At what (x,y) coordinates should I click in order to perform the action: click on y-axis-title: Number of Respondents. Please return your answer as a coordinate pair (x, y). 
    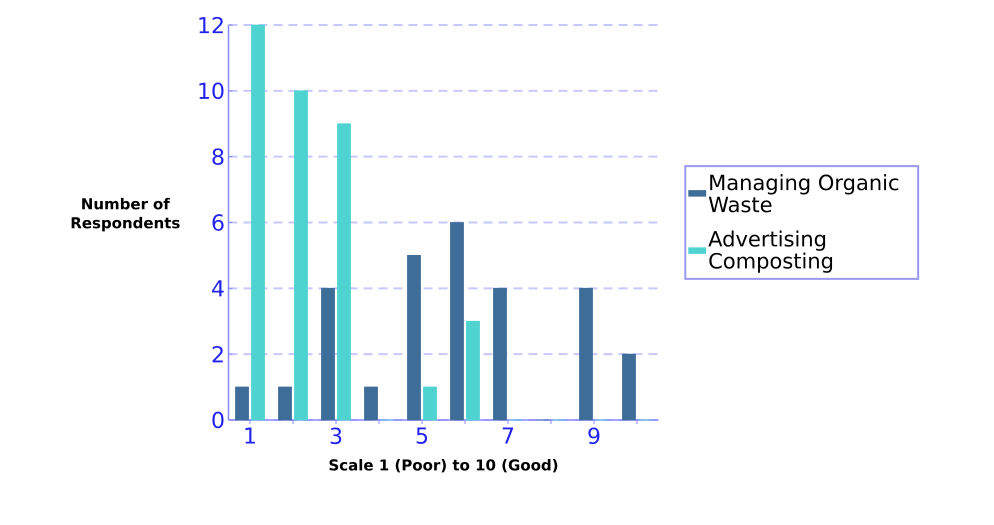
    Looking at the image, I should click on (126, 215).